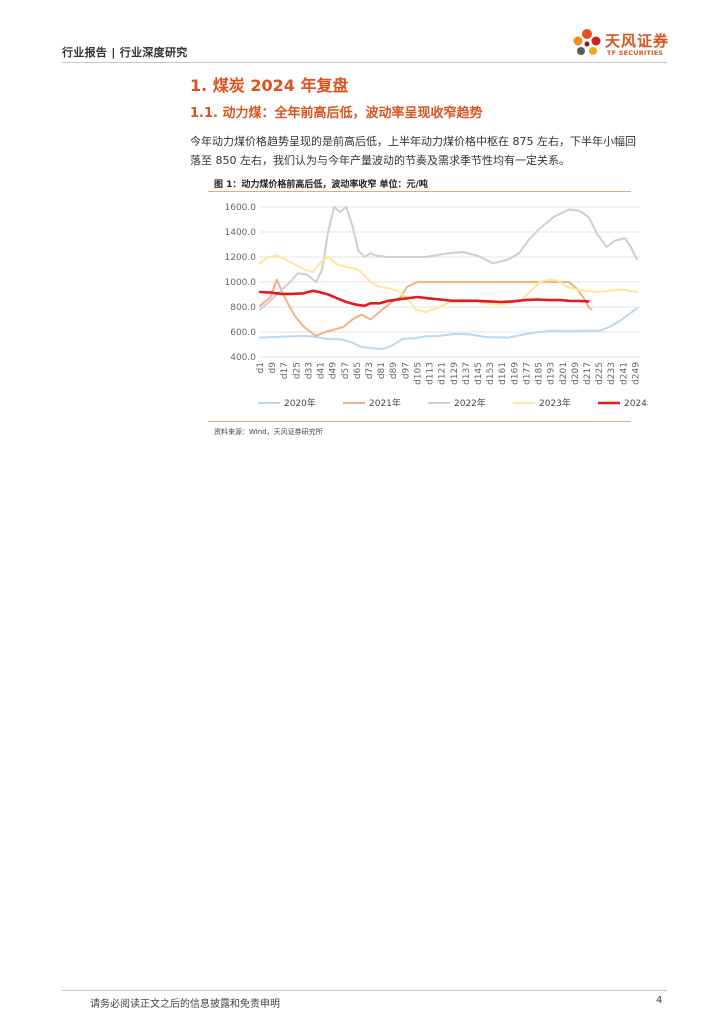  Describe the element at coordinates (125, 52) in the screenshot. I see `header-category: 行业报告 | 行业深度研究` at that location.